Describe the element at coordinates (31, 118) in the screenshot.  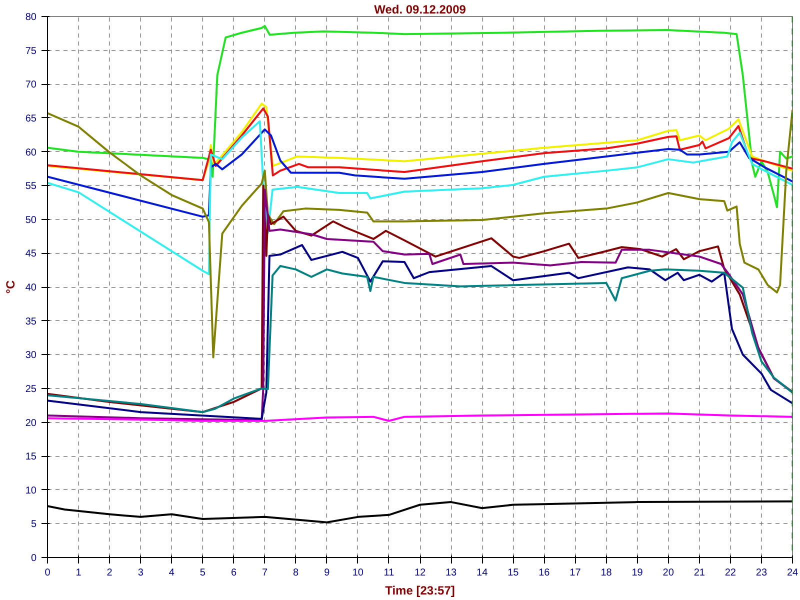
I see `y-tick-label: 65` at that location.